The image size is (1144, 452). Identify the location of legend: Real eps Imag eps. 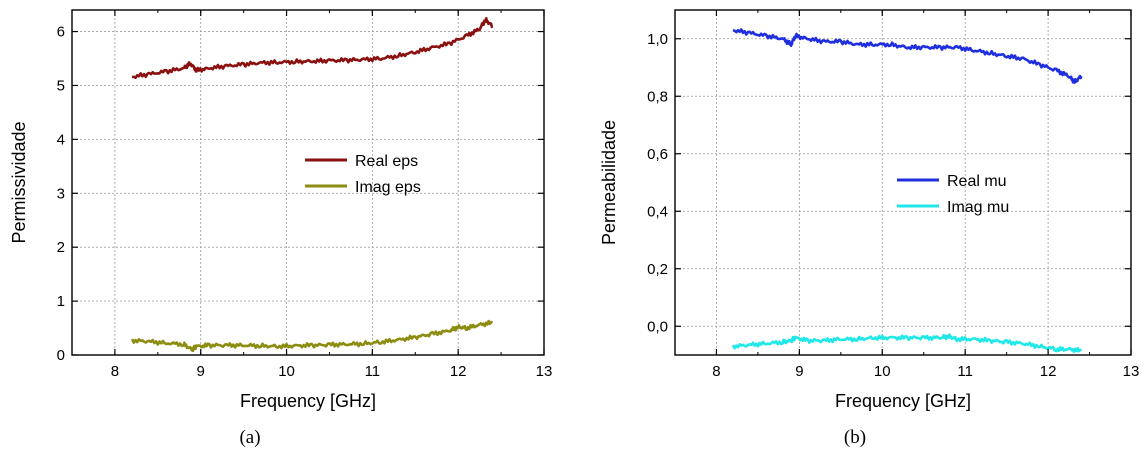
(363, 174).